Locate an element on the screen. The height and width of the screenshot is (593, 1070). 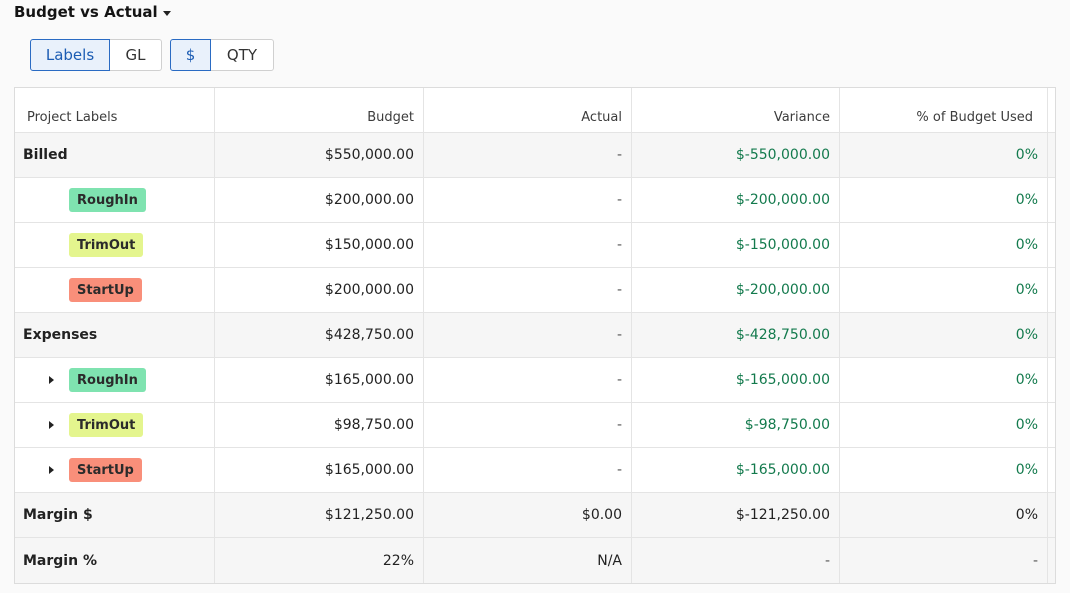
column-header-pct-used: % of Budget Used is located at coordinates (944, 110).